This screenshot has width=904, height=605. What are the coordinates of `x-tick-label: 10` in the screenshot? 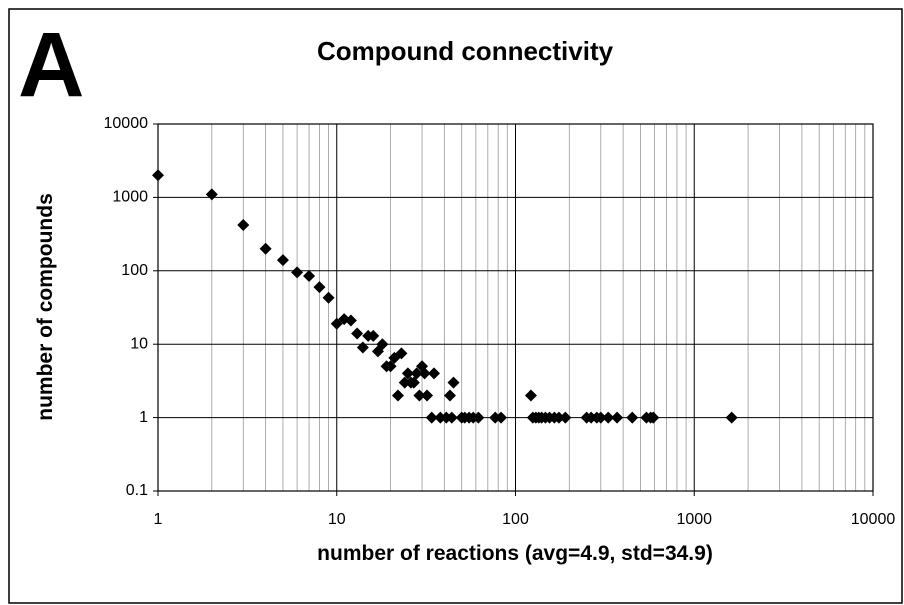 It's located at (337, 519).